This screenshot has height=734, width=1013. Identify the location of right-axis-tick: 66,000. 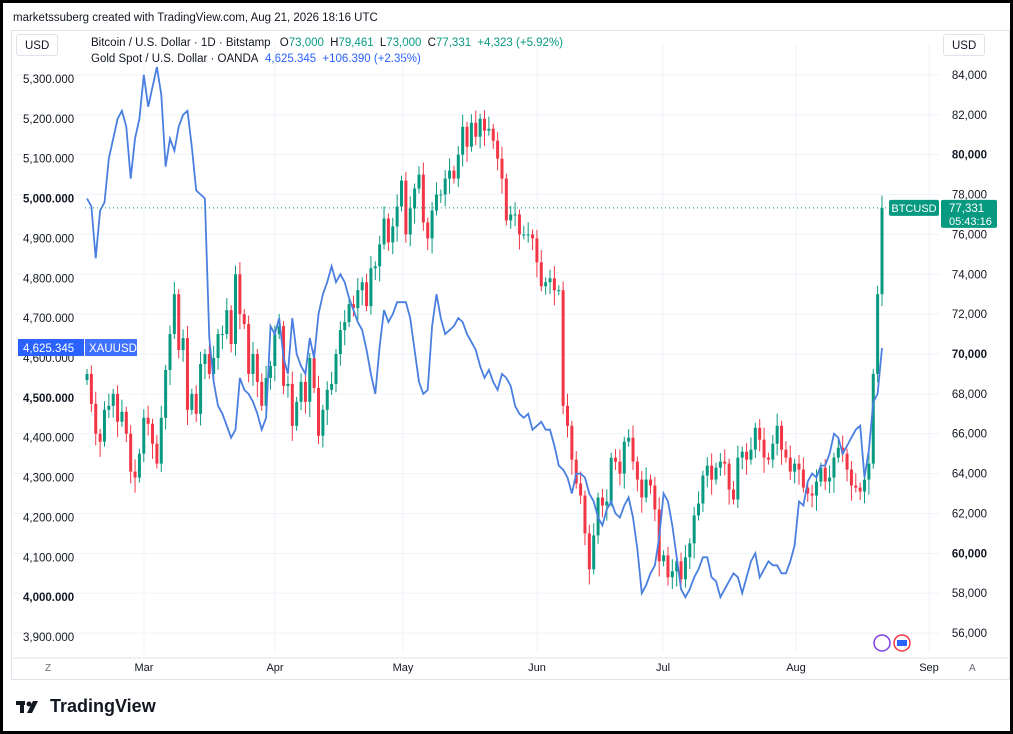
(969, 435).